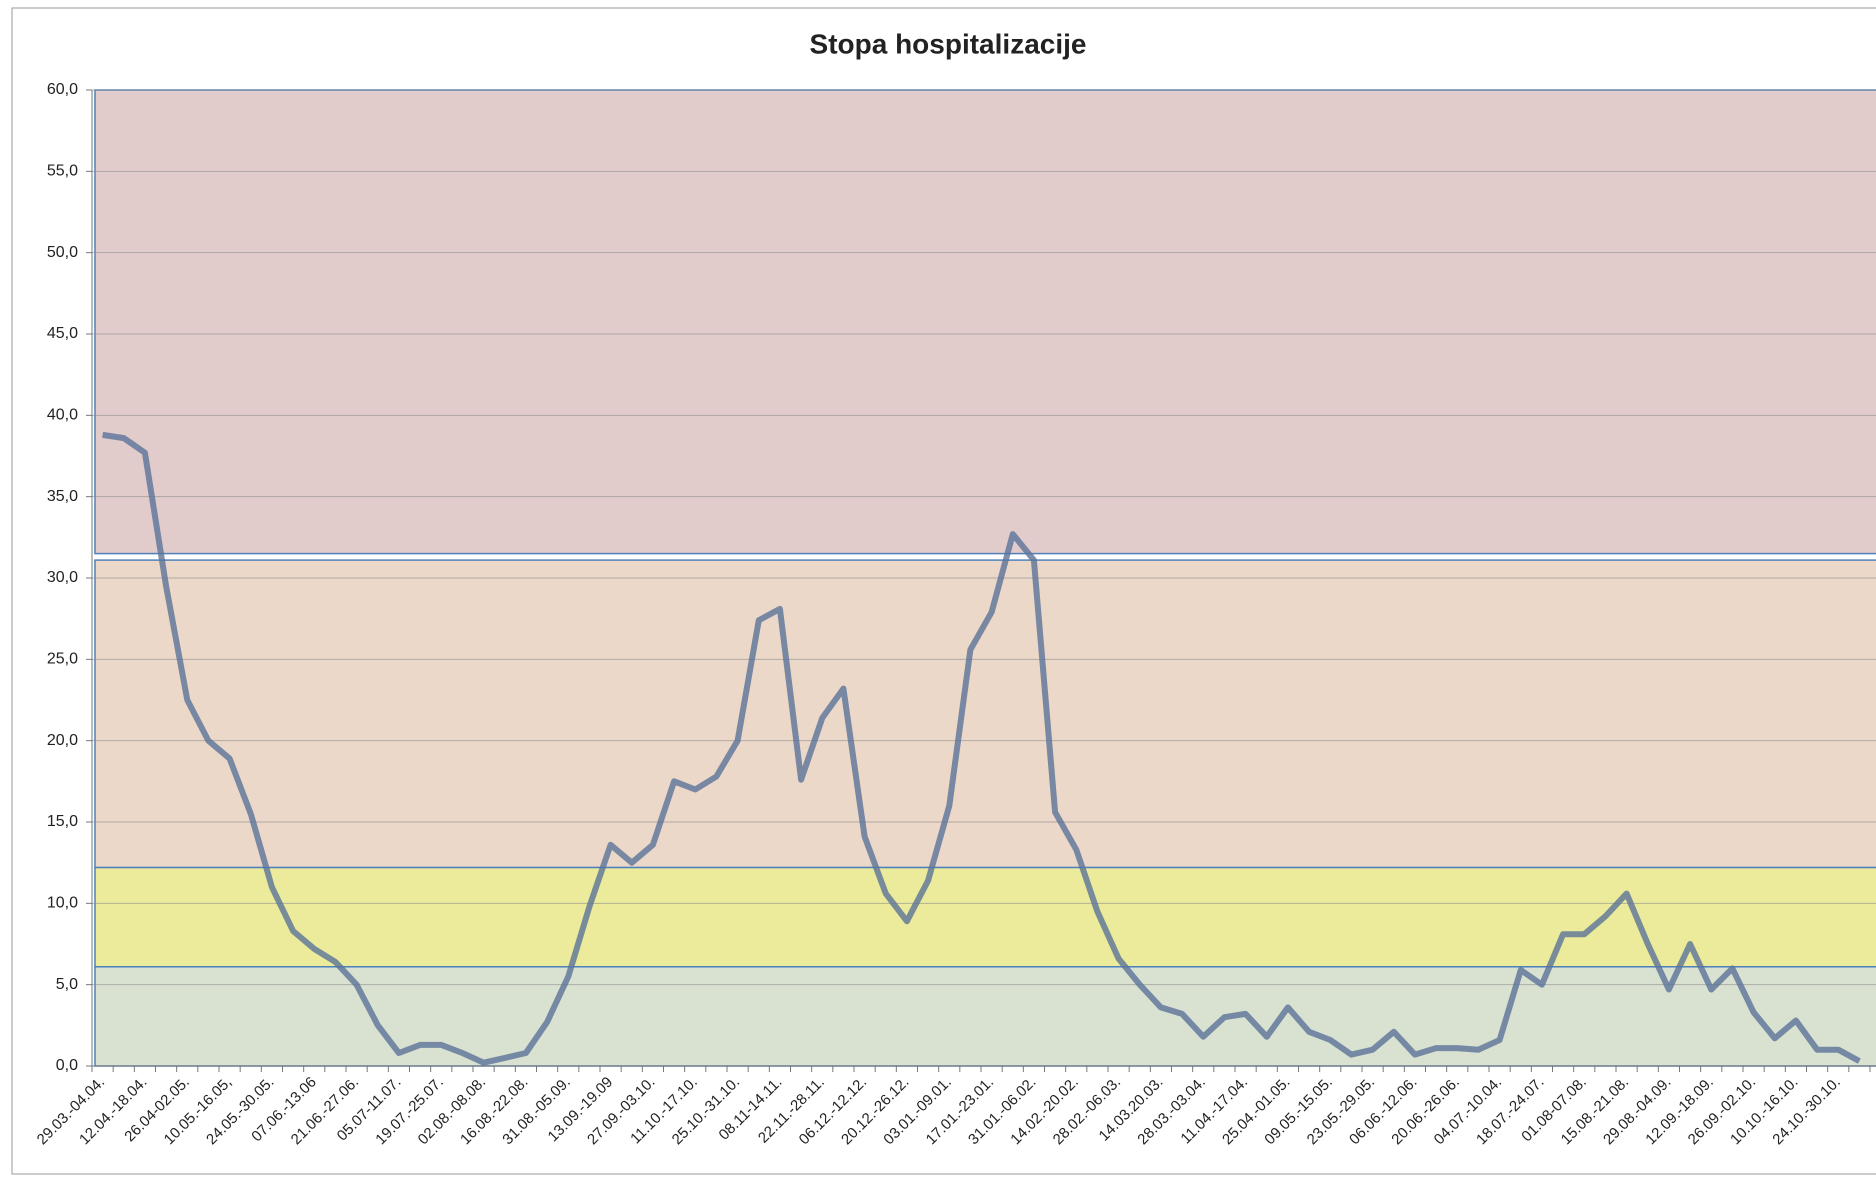  I want to click on y-tick-label: 45,0, so click(62, 333).